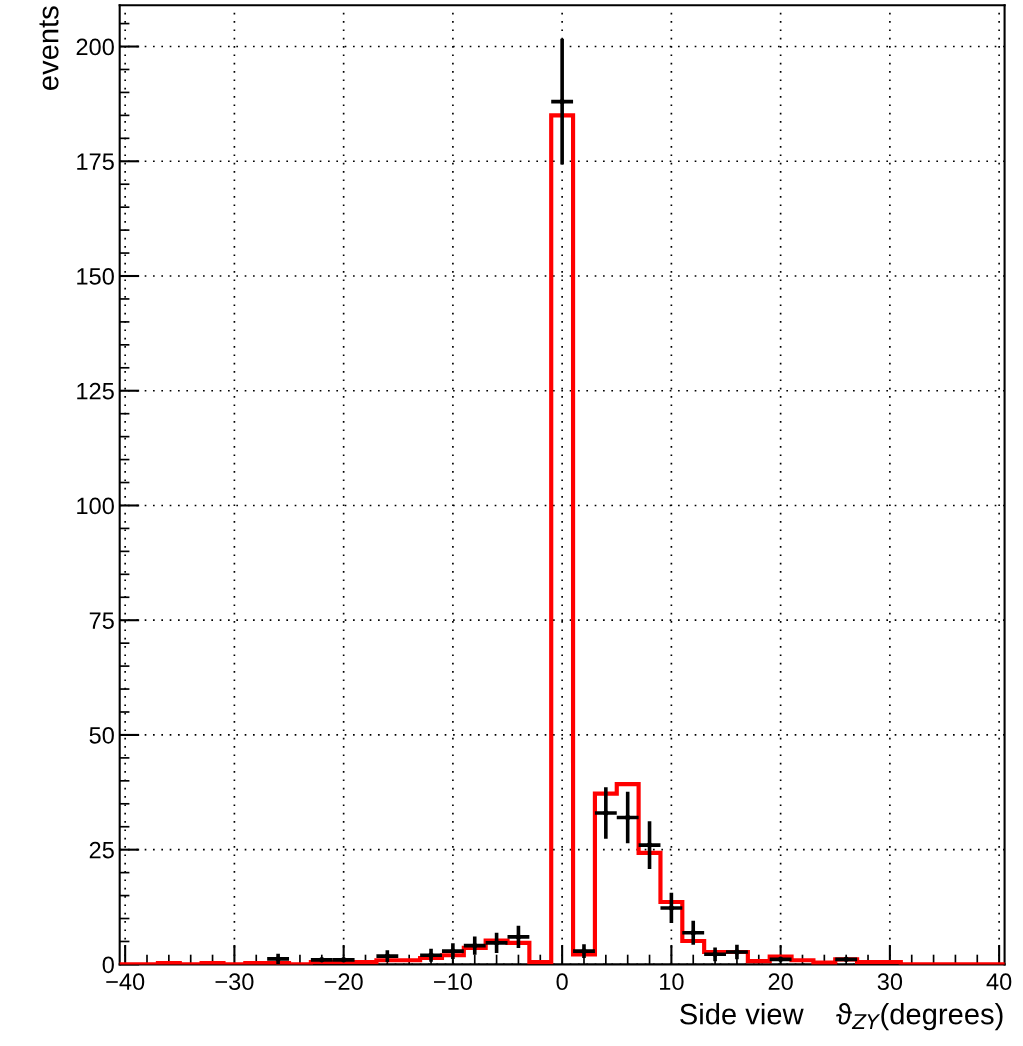  I want to click on y-tick-label: 50, so click(101, 735).